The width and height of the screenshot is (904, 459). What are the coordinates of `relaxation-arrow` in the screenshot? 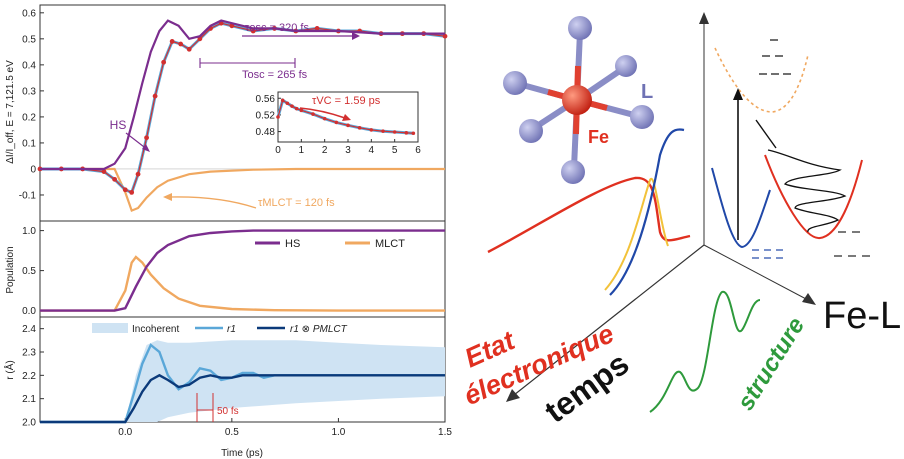 It's located at (766, 134).